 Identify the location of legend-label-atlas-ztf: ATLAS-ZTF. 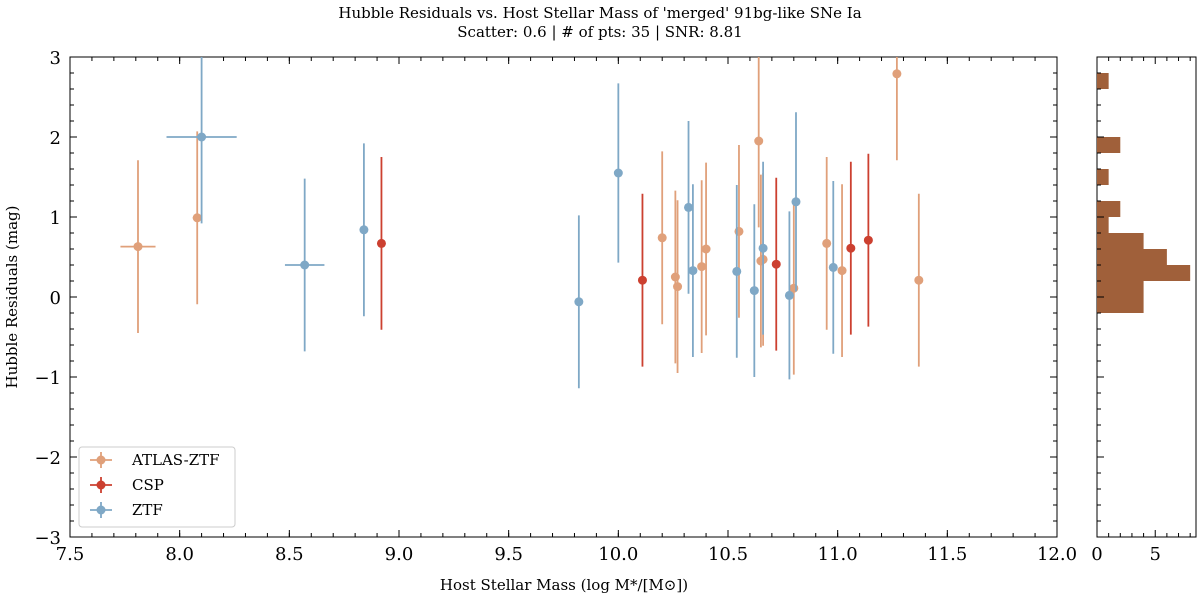
(175, 460).